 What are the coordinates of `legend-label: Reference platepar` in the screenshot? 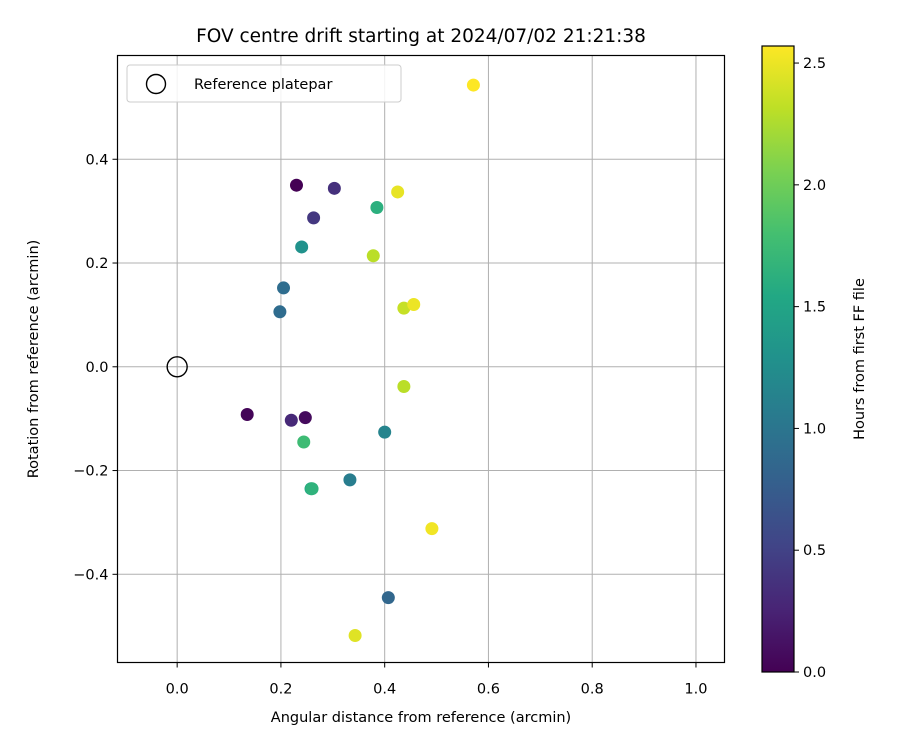 It's located at (263, 85).